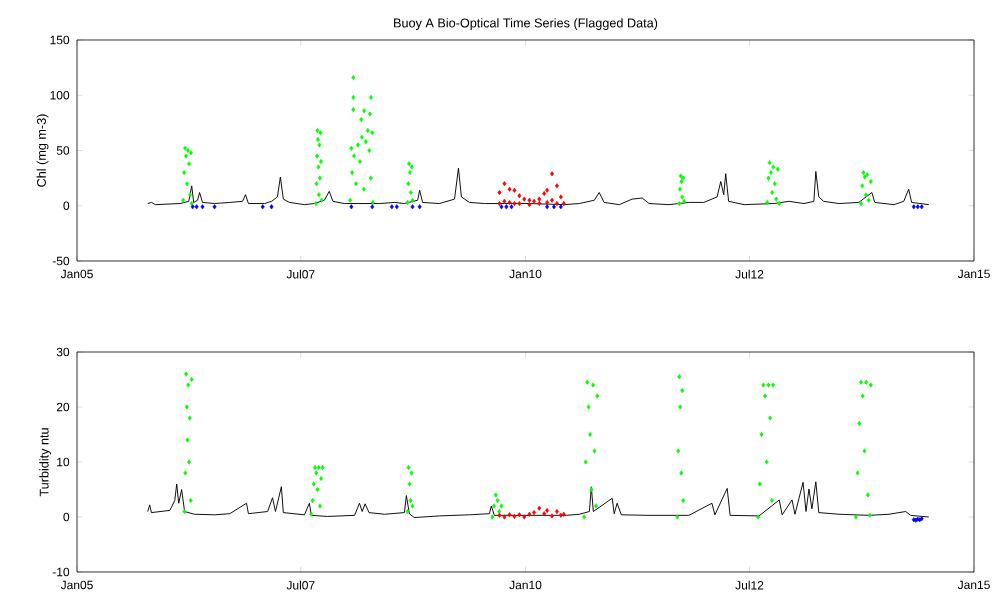 The image size is (1002, 597). I want to click on y-tick-label: 100, so click(60, 95).